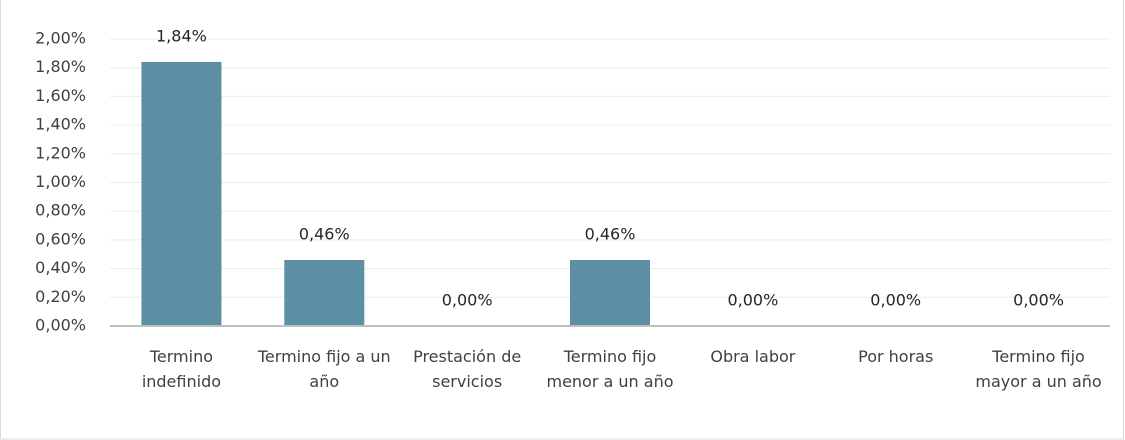  Describe the element at coordinates (609, 369) in the screenshot. I see `x-tick-label: Termino fijo menor a un año` at that location.